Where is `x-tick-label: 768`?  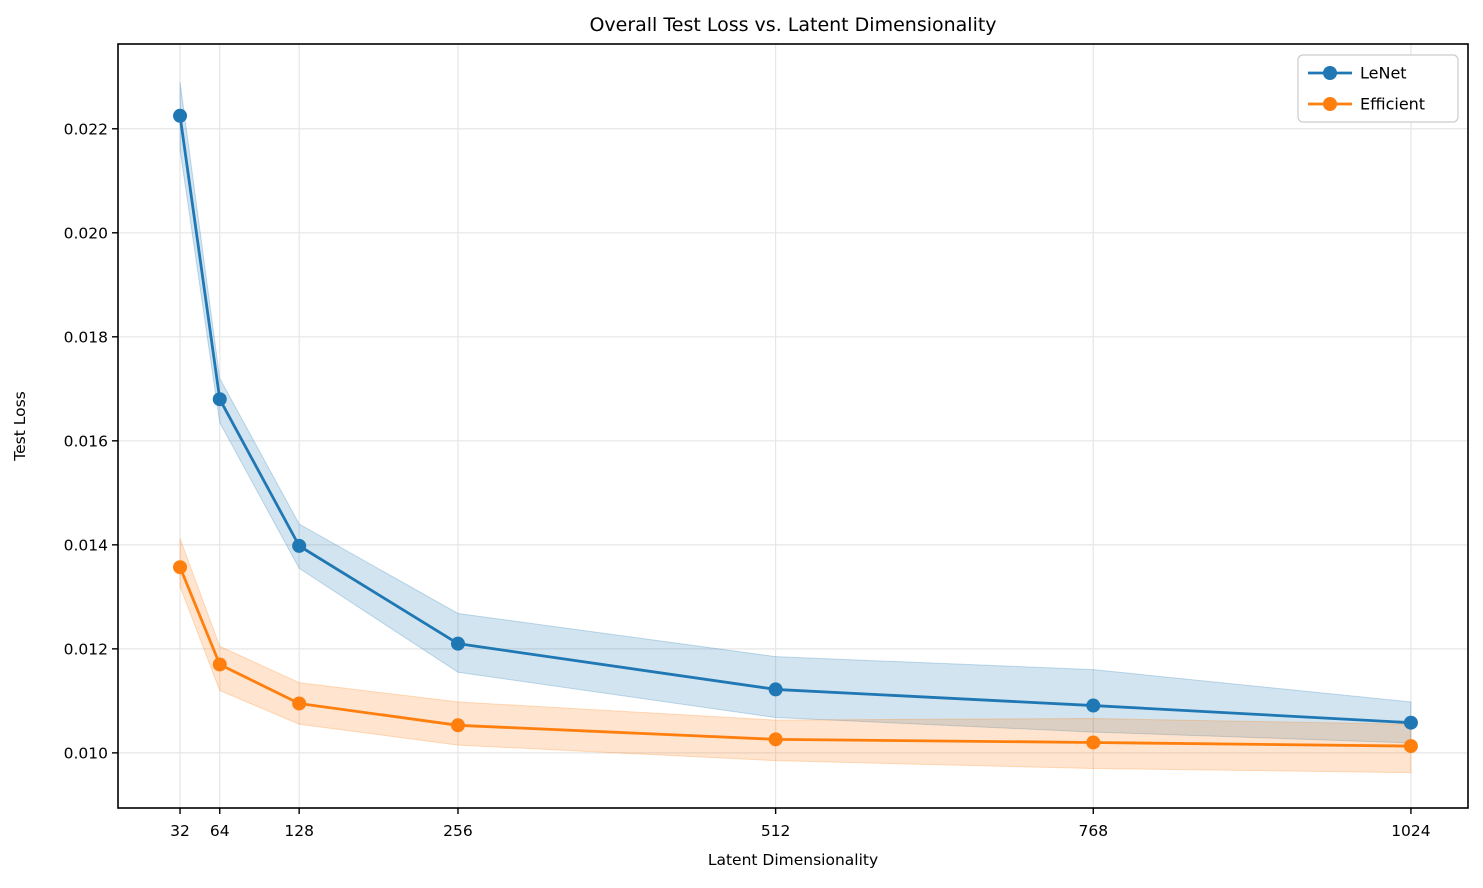 x-tick-label: 768 is located at coordinates (1093, 831).